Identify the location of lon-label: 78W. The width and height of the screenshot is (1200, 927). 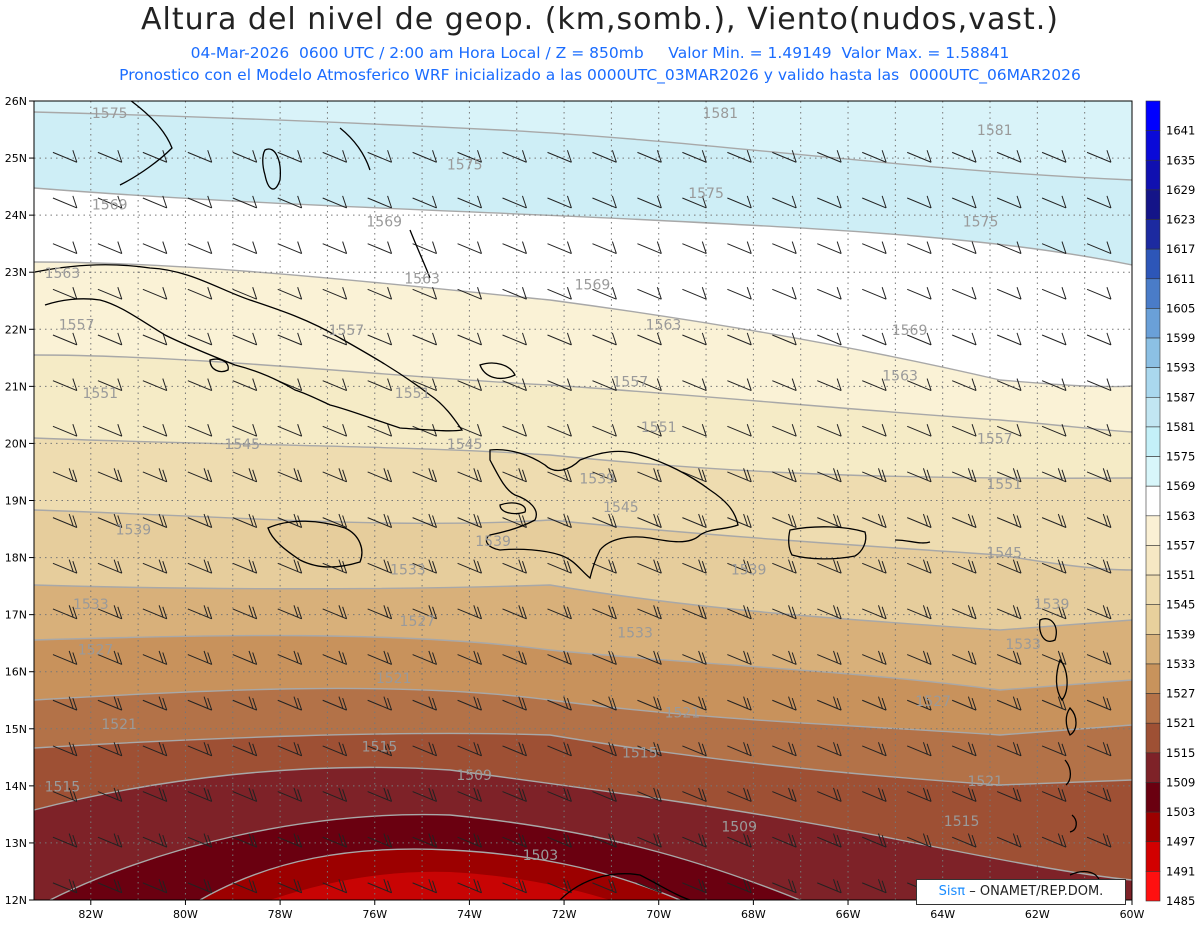
(280, 914).